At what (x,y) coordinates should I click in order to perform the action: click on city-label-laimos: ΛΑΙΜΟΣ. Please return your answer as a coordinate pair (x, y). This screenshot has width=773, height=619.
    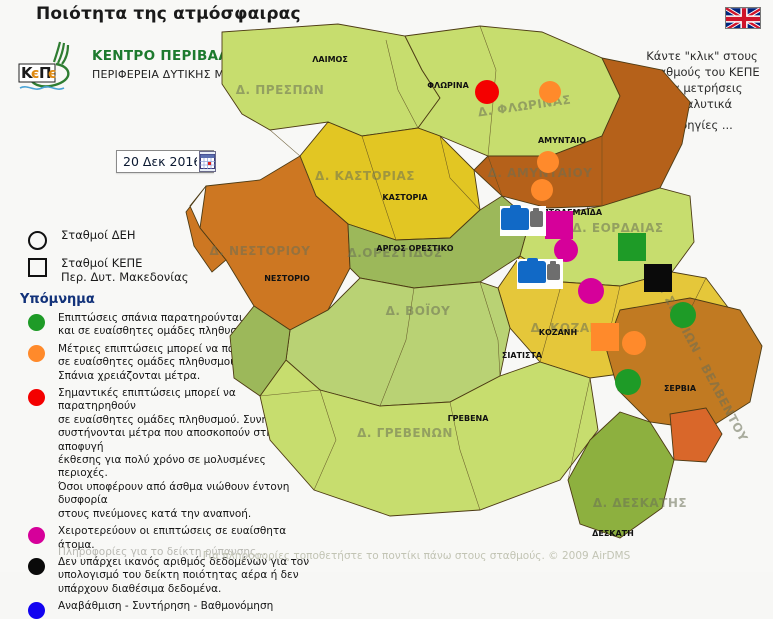
    Looking at the image, I should click on (330, 59).